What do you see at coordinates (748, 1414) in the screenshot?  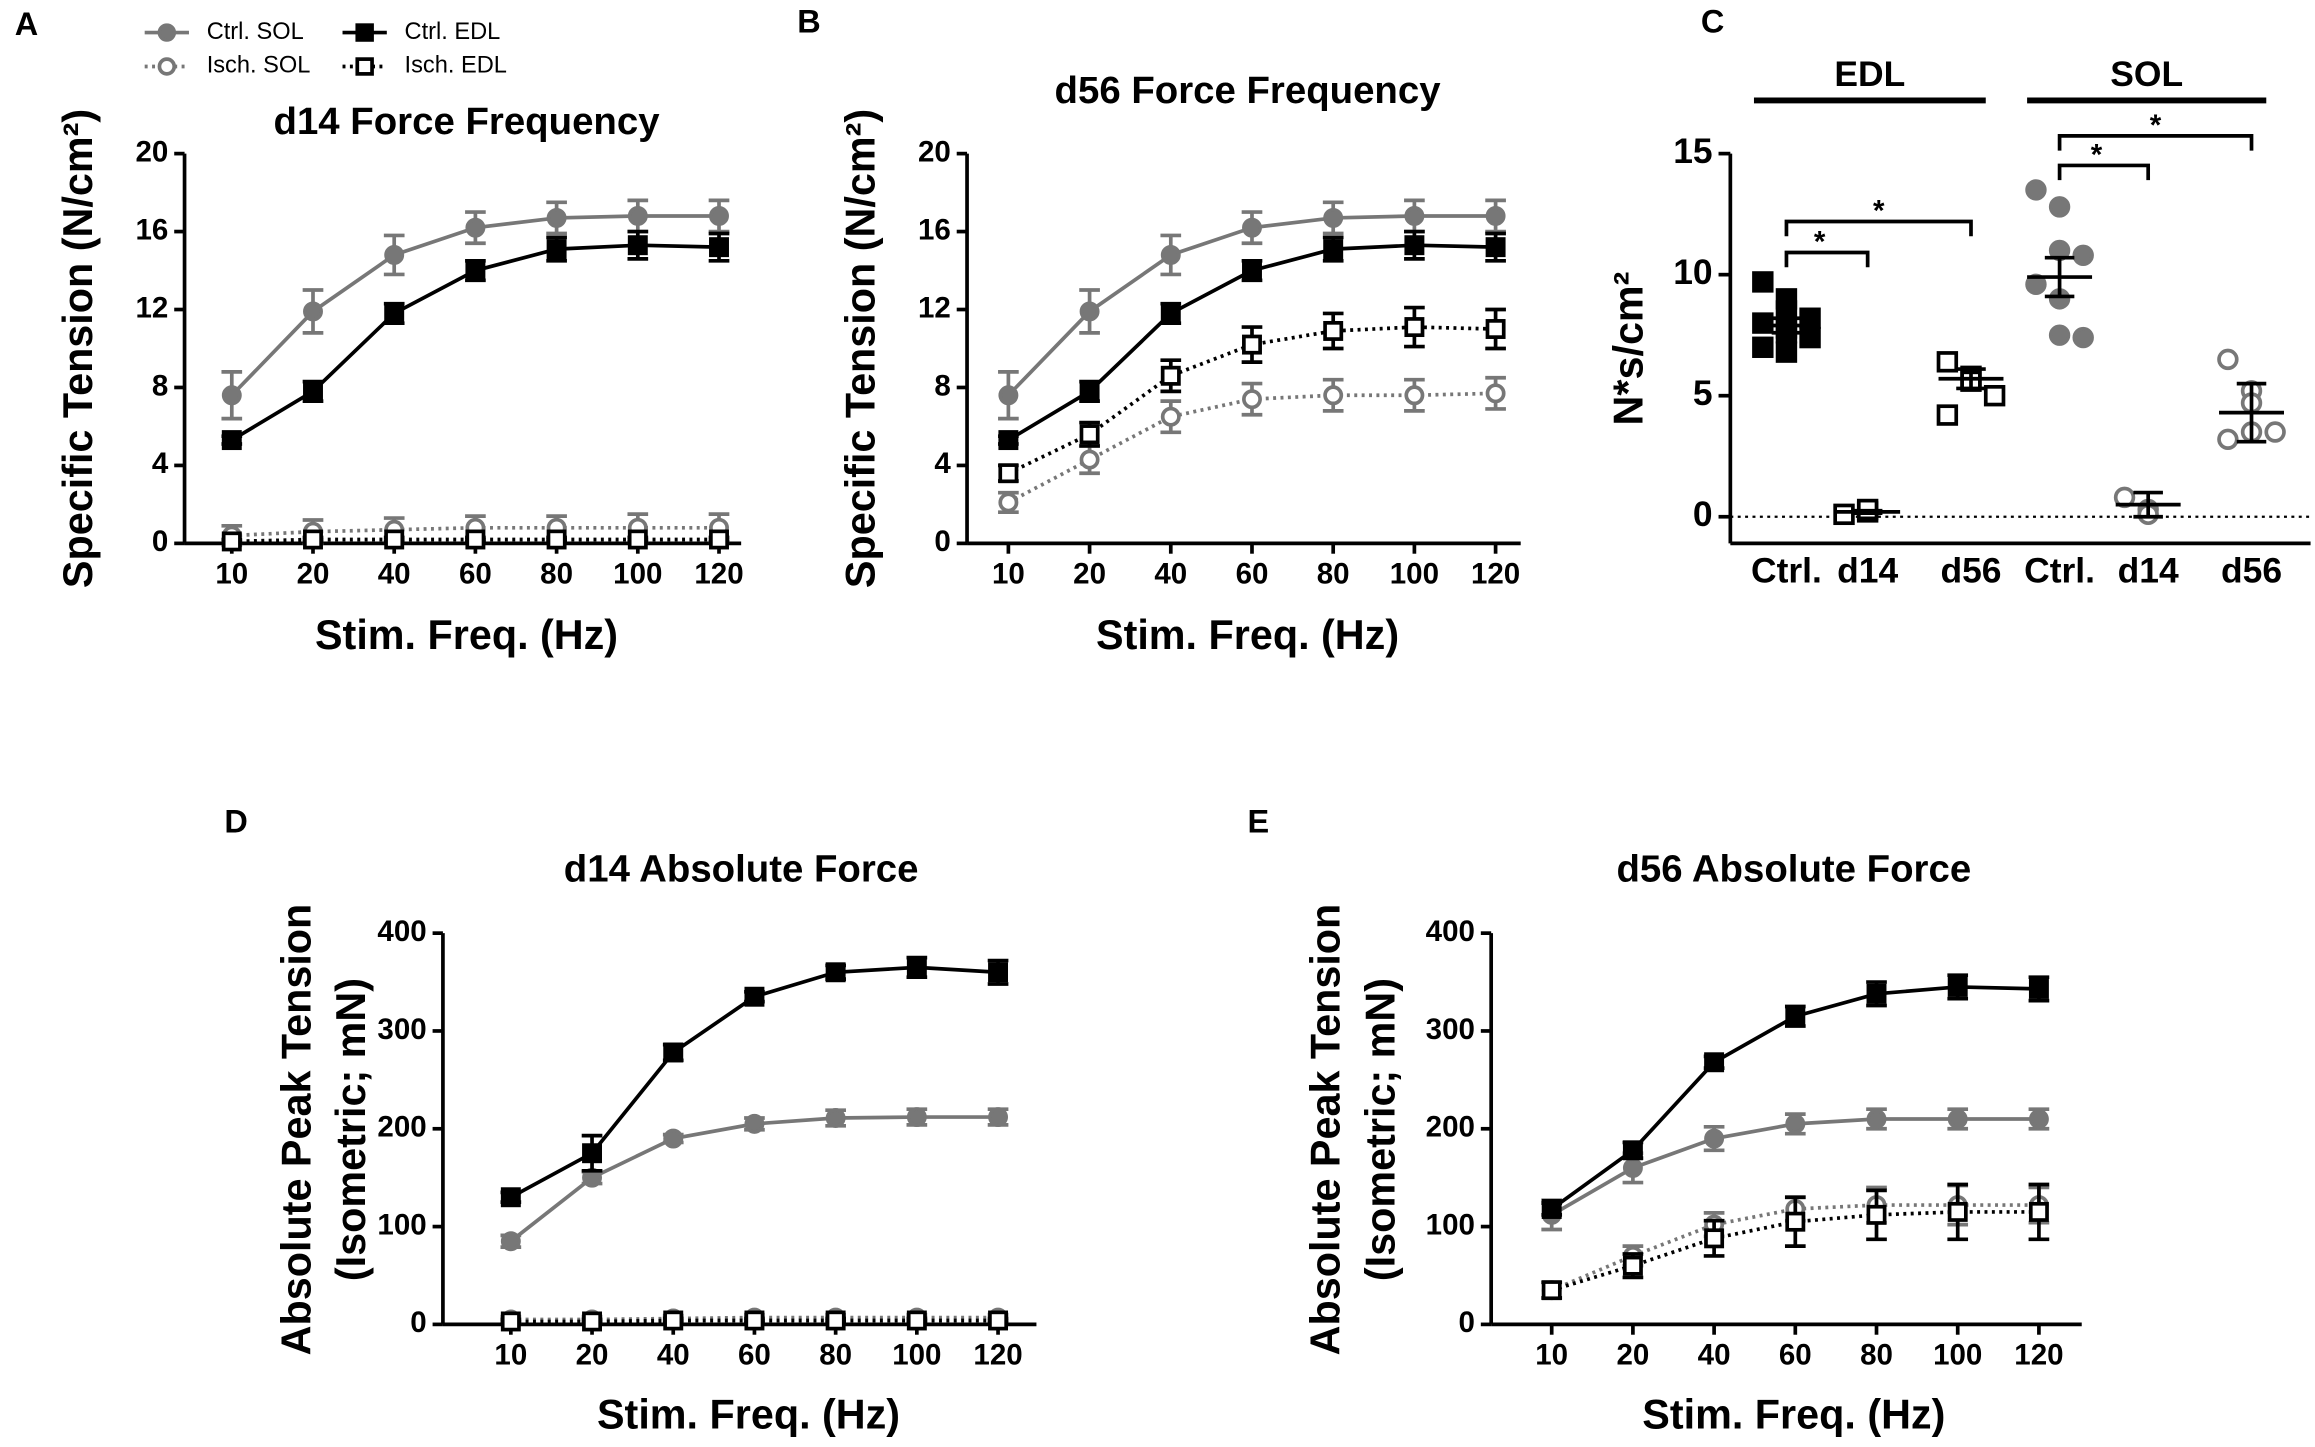 I see `x-axis-label: Stim. Freq. (Hz)` at bounding box center [748, 1414].